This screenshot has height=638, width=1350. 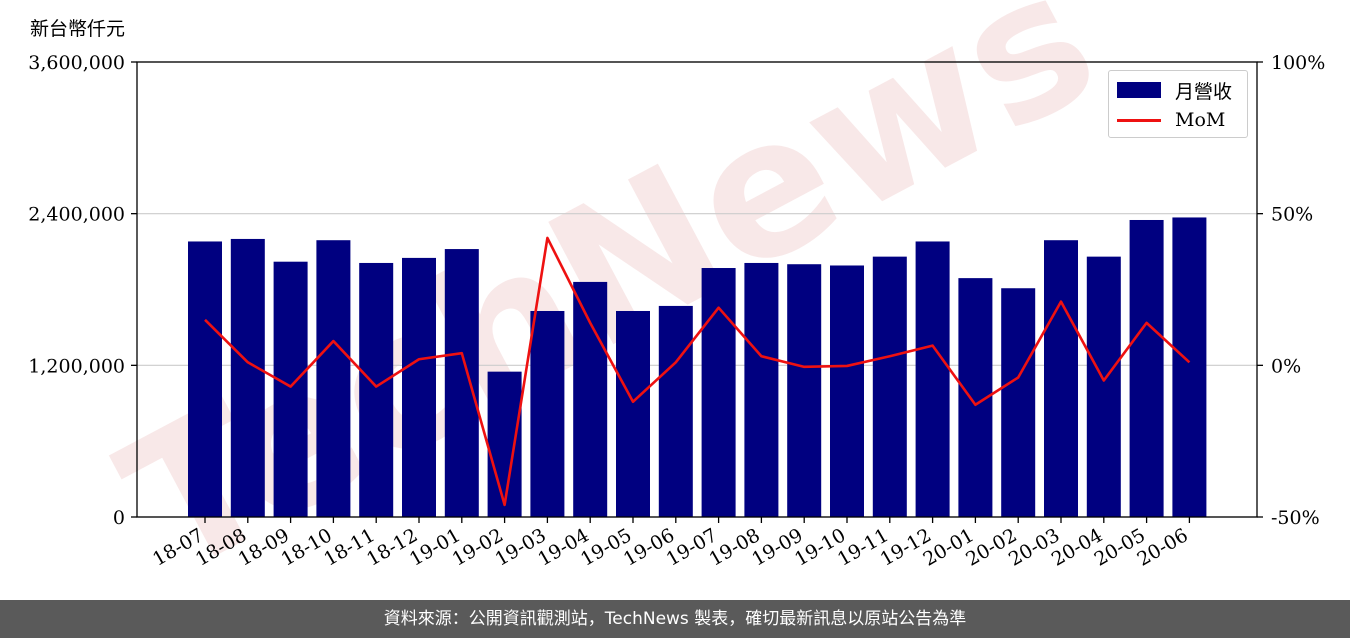 I want to click on left-tick-label: 2,400,000, so click(x=76, y=215).